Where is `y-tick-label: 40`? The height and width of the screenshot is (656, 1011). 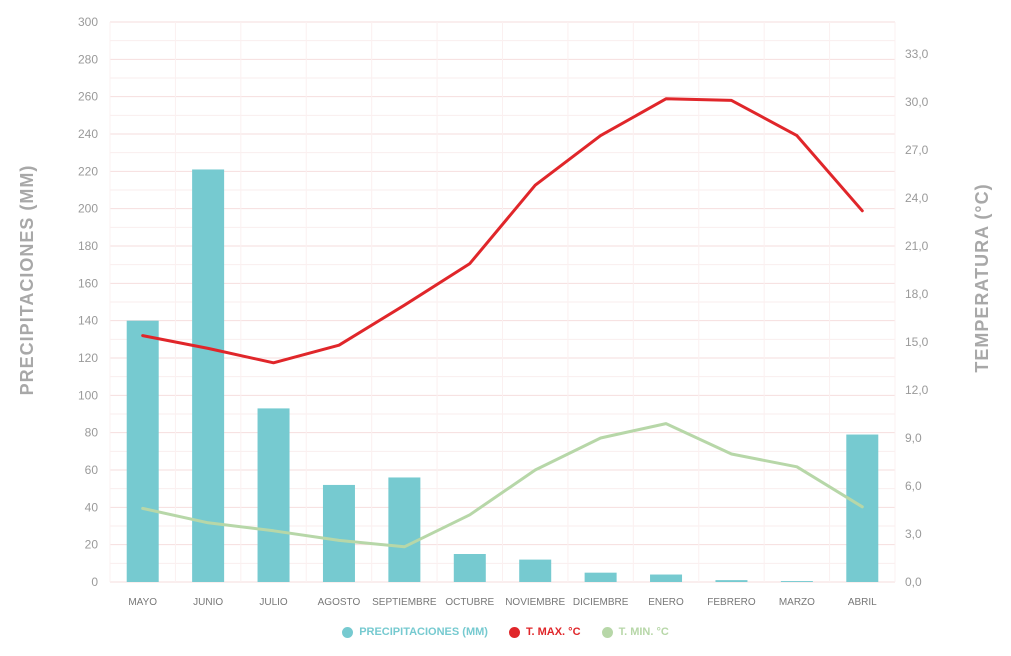
y-tick-label: 40 is located at coordinates (92, 507).